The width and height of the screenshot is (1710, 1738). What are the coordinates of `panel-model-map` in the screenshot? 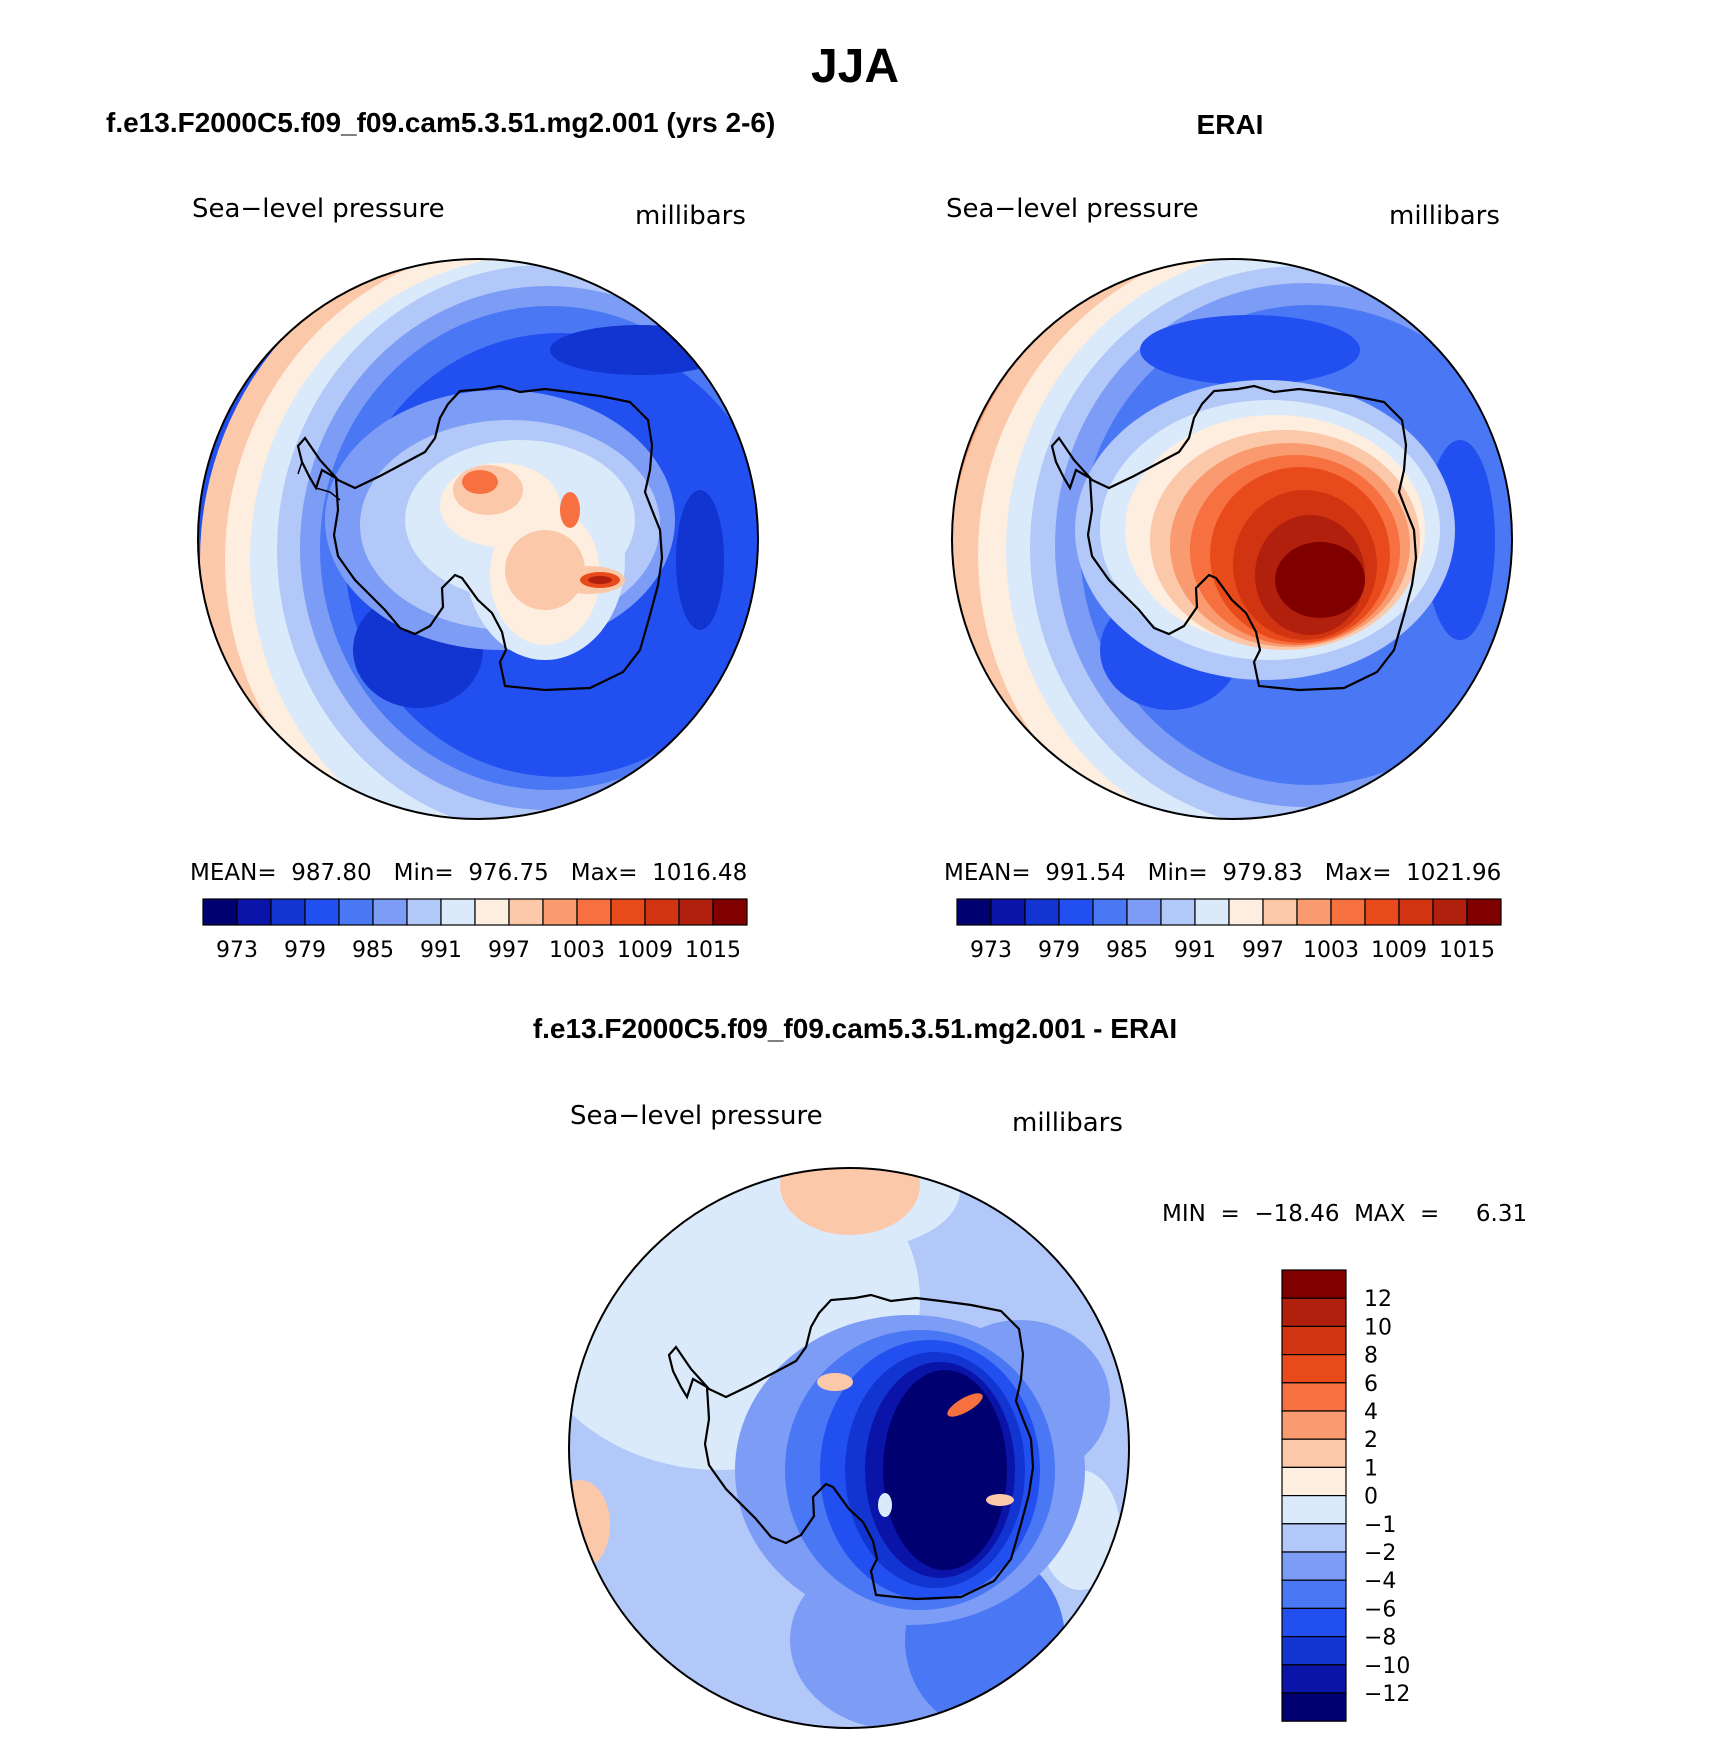 It's located at (478, 539).